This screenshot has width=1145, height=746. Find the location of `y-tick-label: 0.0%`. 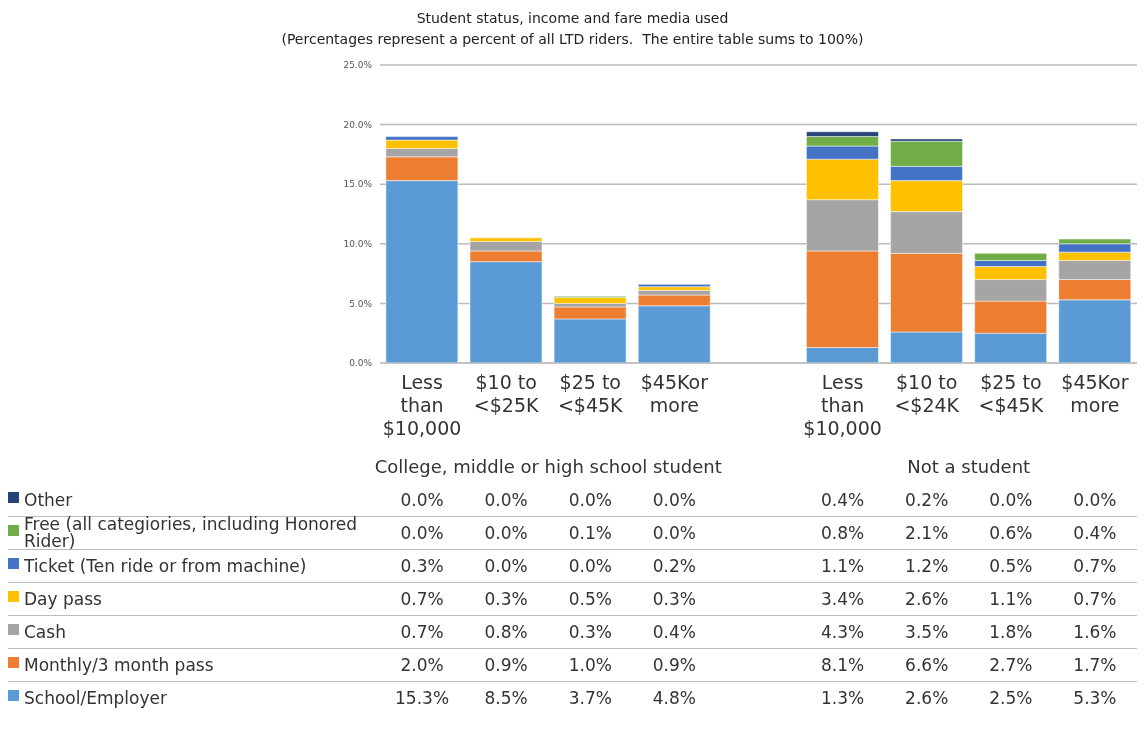

y-tick-label: 0.0% is located at coordinates (361, 363).